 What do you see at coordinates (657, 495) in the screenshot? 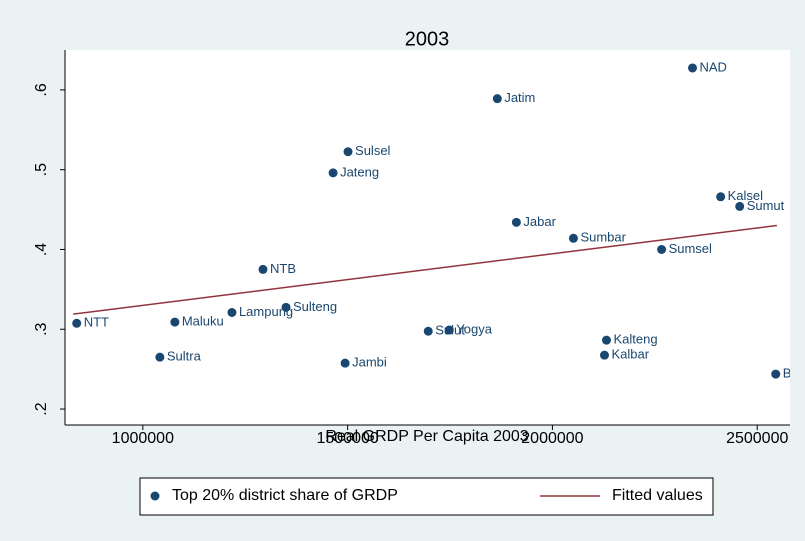
I see `legend-label: Fitted values` at bounding box center [657, 495].